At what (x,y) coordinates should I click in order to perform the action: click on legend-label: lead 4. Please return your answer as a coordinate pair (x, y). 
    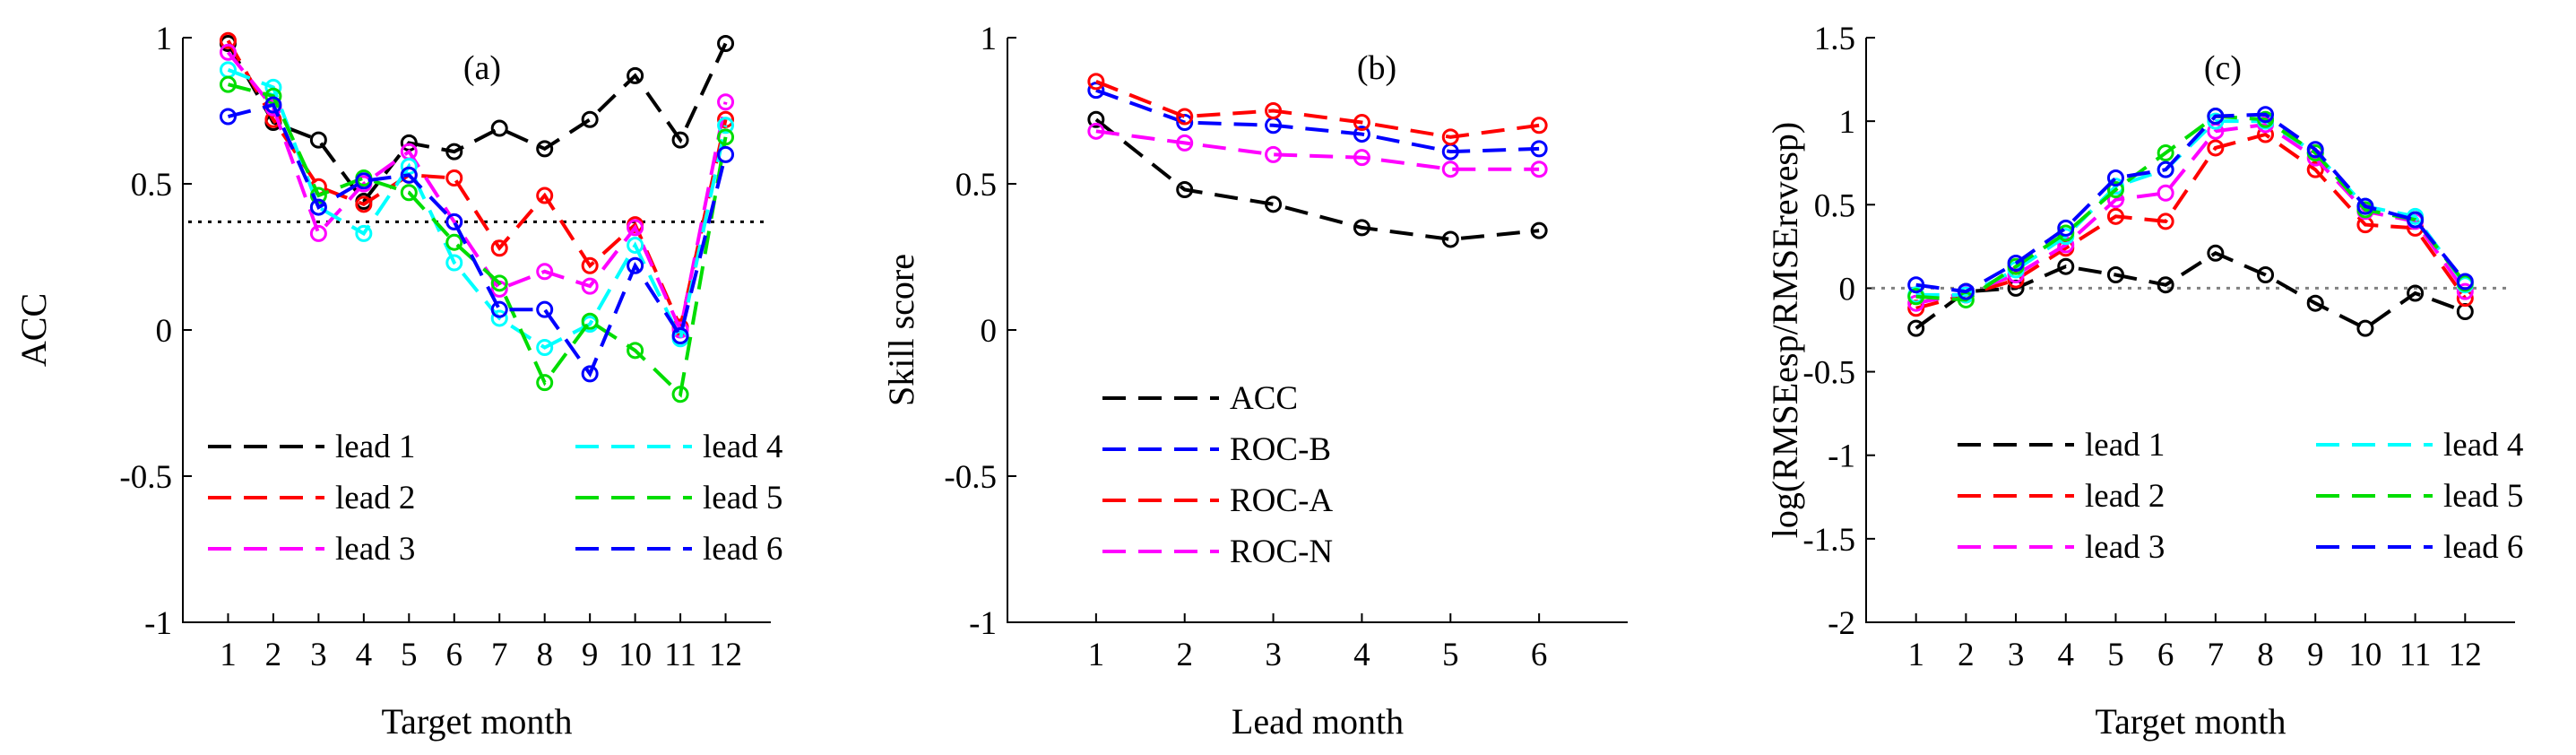
    Looking at the image, I should click on (742, 447).